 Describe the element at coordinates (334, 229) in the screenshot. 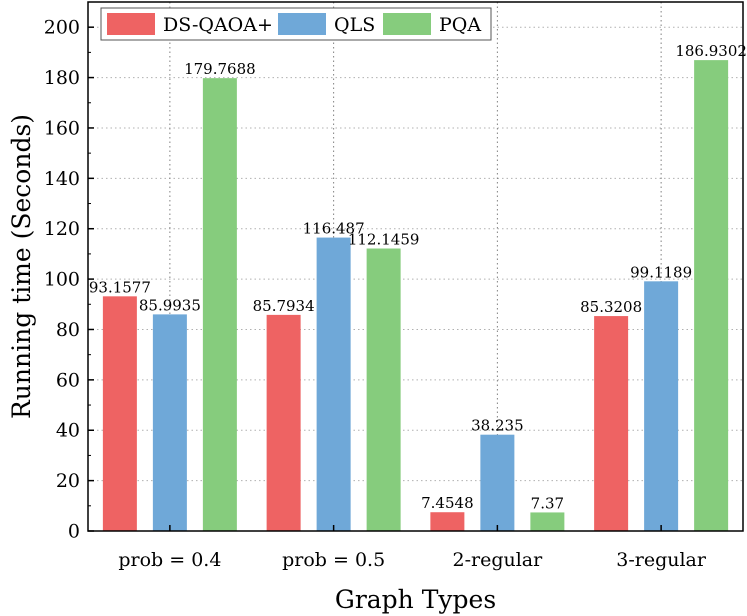

I see `data-label: 116.487` at that location.